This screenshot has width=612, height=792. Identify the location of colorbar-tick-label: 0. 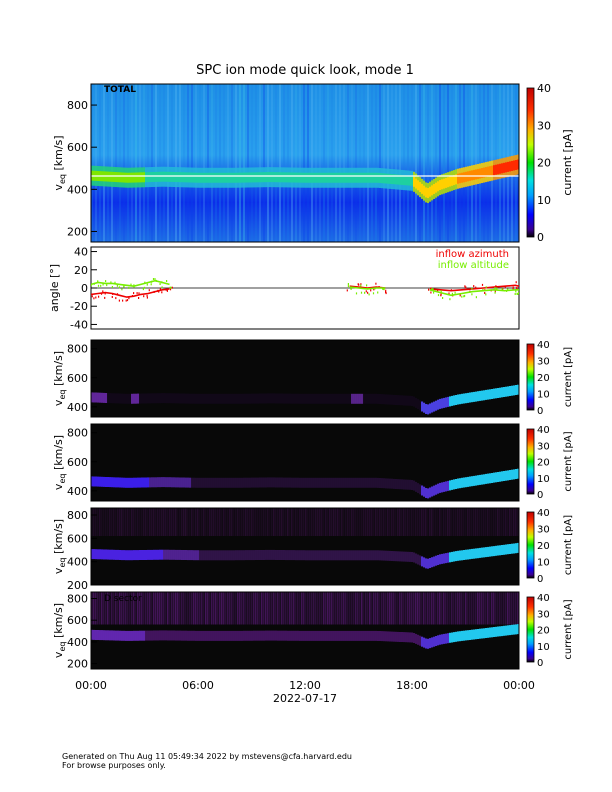
(540, 495).